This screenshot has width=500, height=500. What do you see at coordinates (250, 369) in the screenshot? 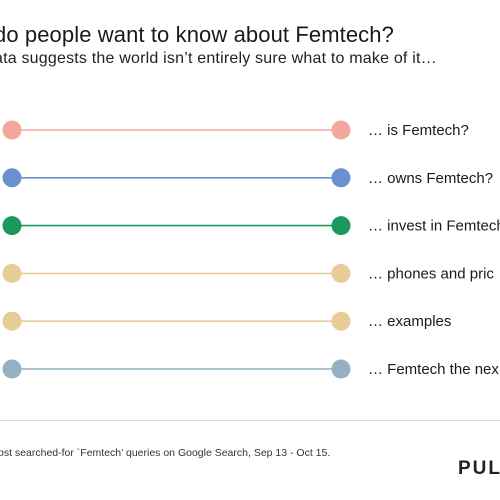
I see `dumbbell-row: … Femtech the nex` at bounding box center [250, 369].